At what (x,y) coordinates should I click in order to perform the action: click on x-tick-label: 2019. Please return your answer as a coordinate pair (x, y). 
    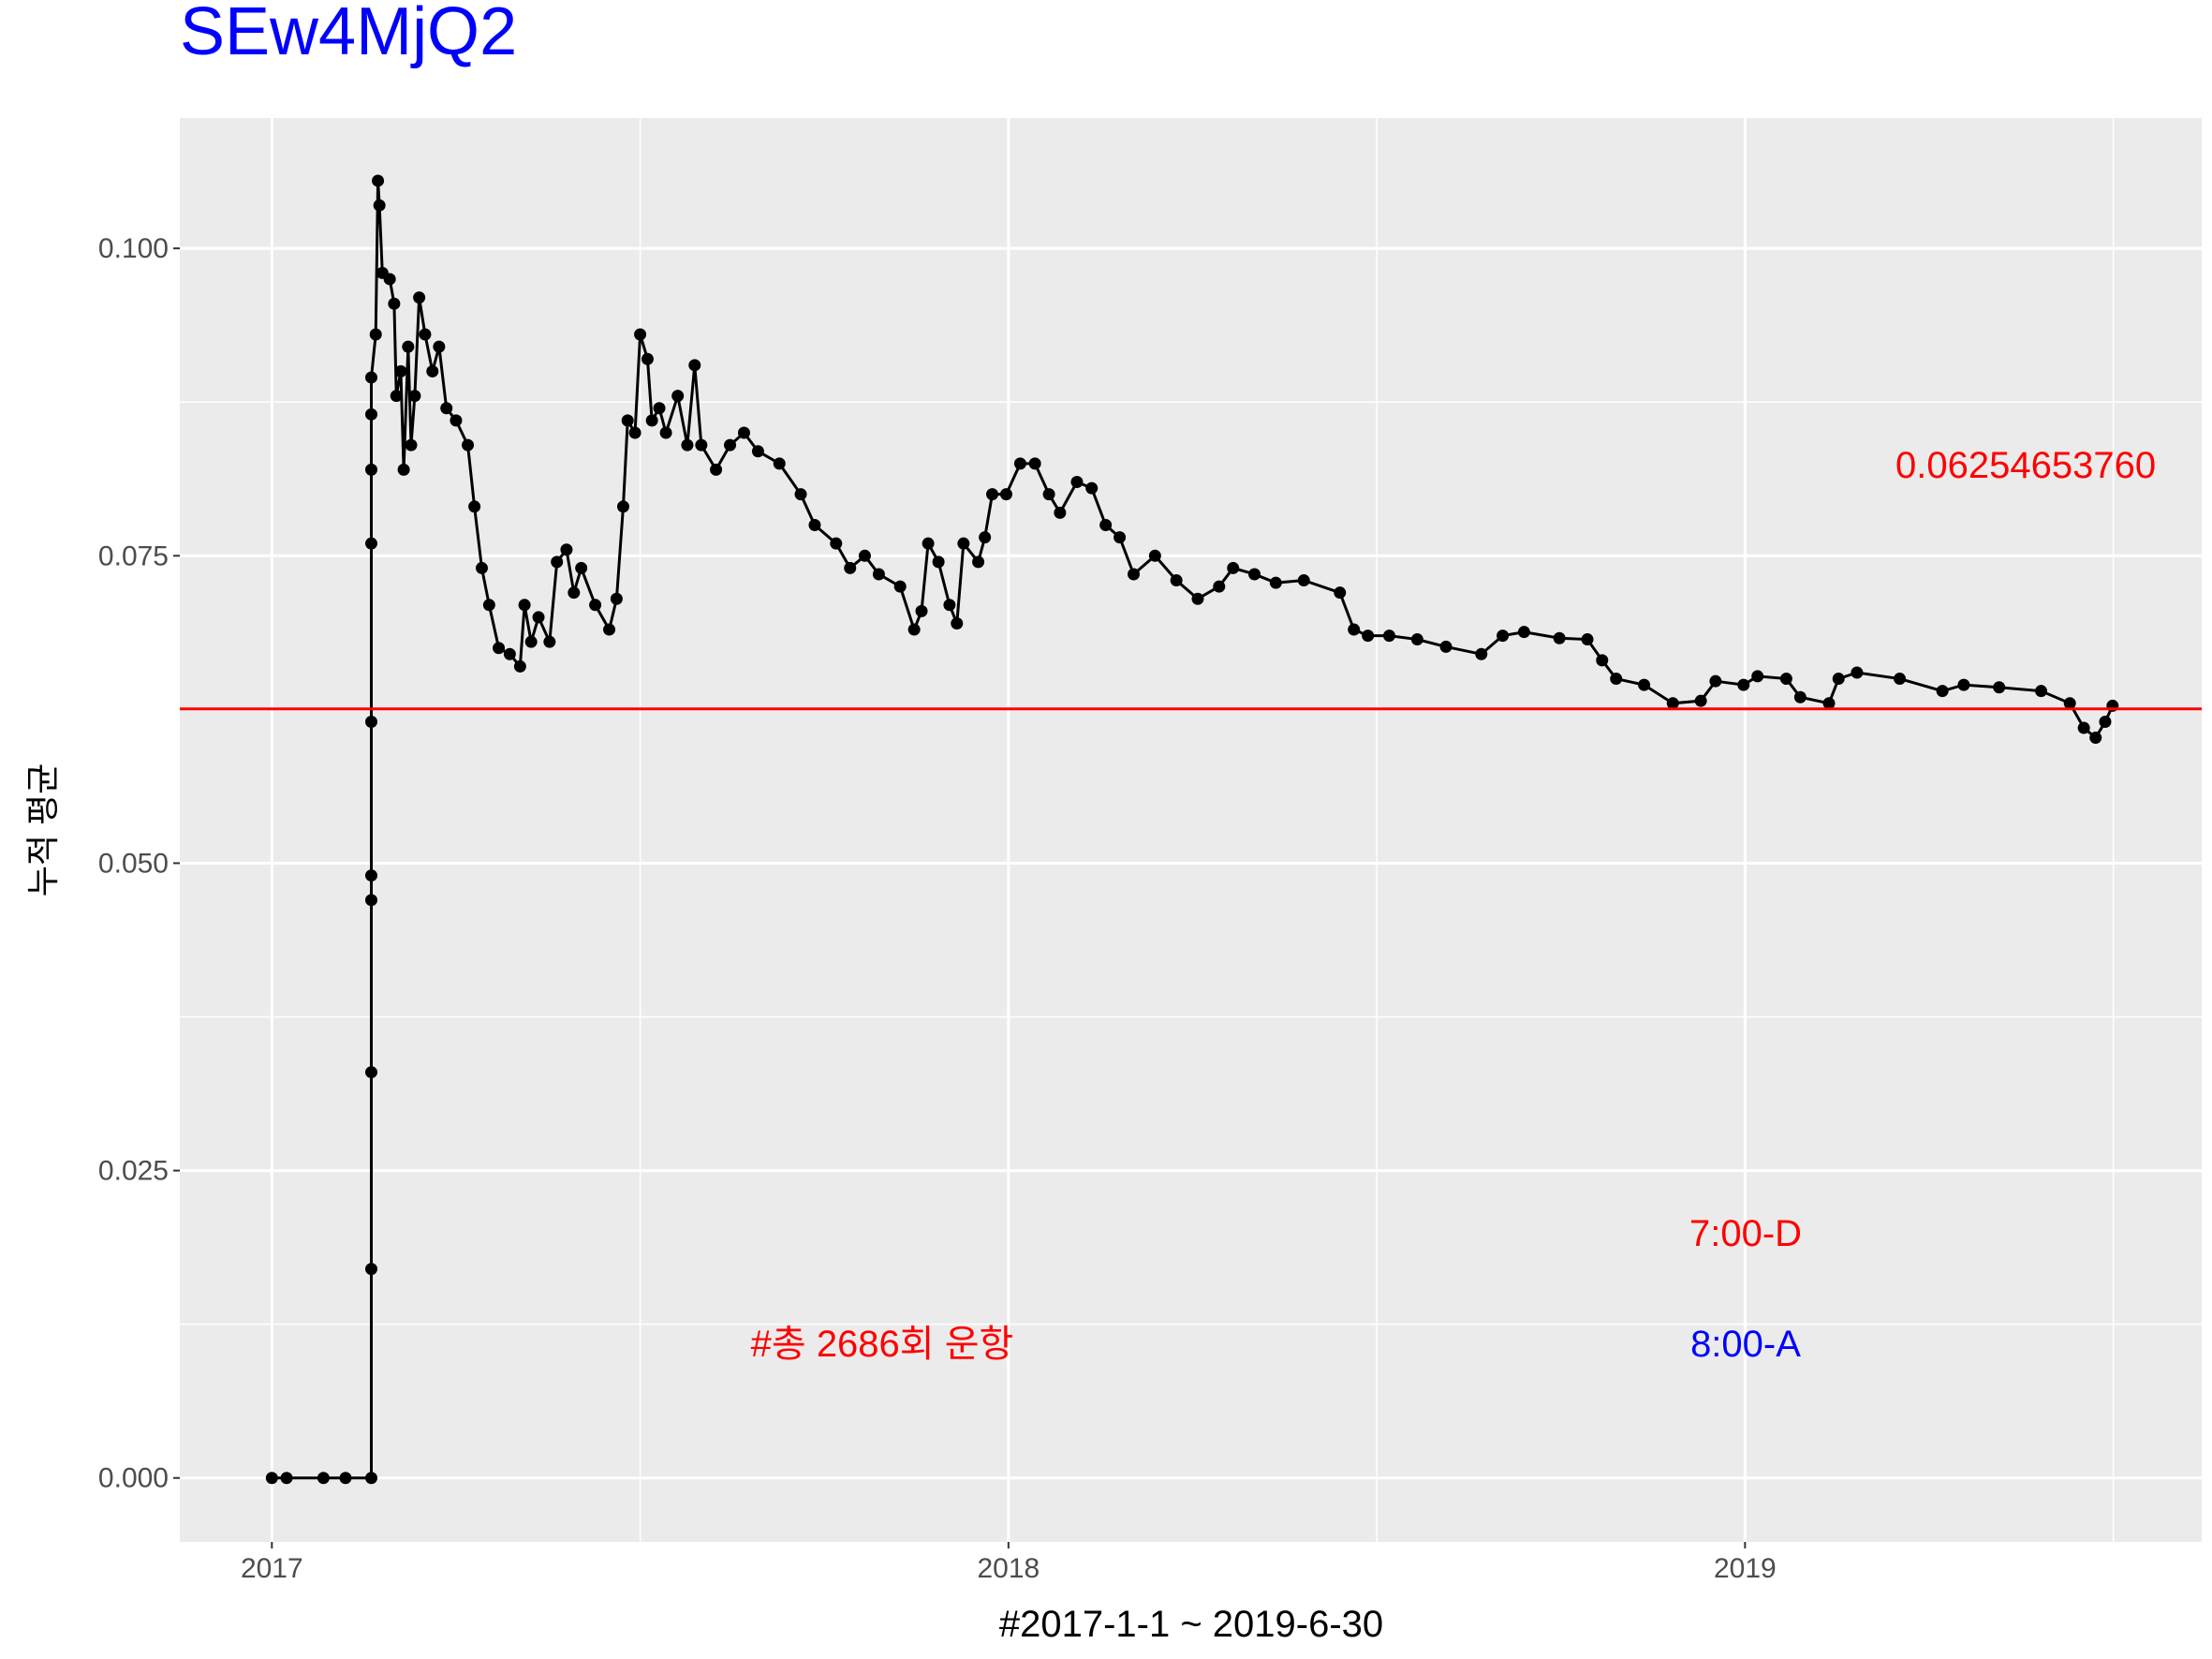
    Looking at the image, I should click on (1746, 1568).